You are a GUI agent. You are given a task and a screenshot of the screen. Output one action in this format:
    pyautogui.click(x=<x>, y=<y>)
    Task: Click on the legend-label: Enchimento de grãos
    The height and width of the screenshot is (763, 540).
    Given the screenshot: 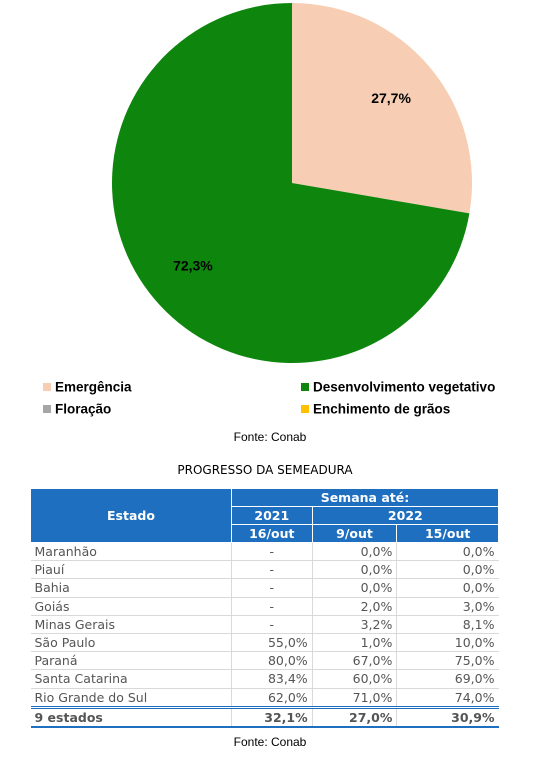 What is the action you would take?
    pyautogui.click(x=381, y=409)
    